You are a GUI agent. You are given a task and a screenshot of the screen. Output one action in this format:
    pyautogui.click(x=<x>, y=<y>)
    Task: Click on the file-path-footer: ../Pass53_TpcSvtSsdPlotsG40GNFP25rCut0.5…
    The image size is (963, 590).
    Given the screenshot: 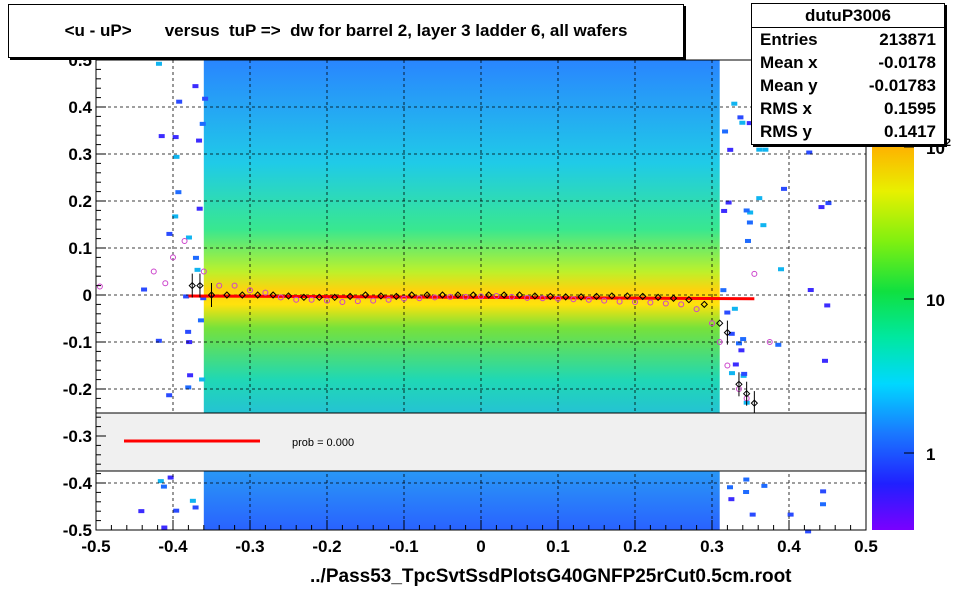 What is the action you would take?
    pyautogui.click(x=551, y=576)
    